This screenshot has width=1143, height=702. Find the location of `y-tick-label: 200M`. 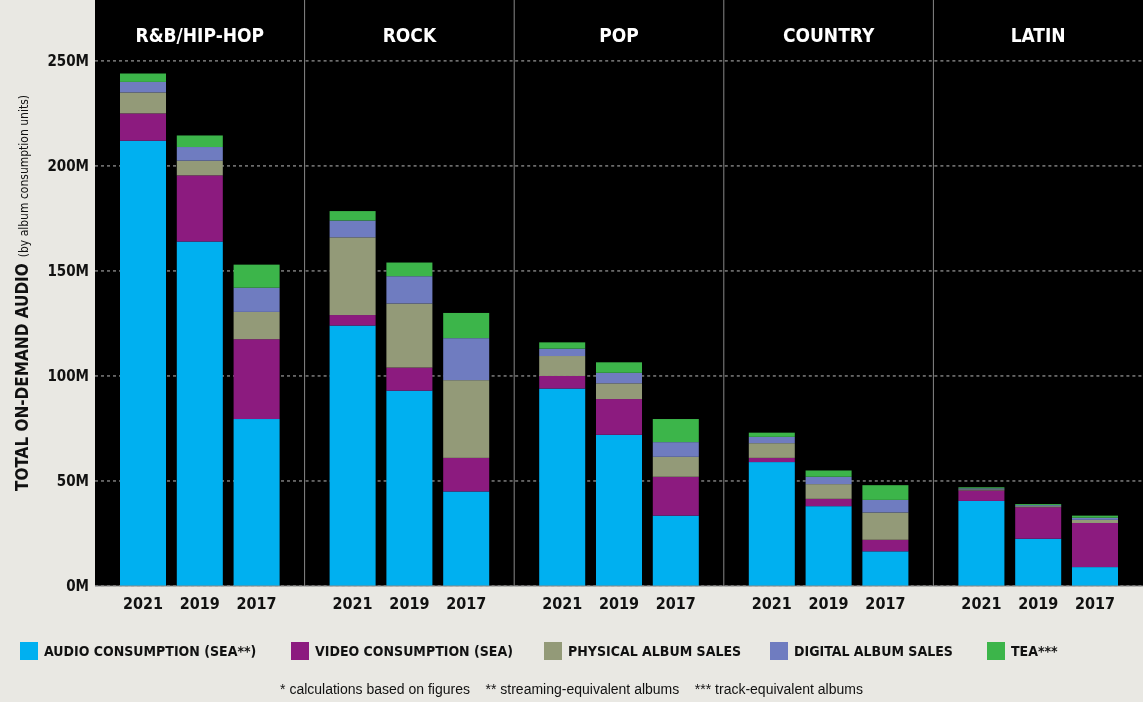

y-tick-label: 200M is located at coordinates (68, 166).